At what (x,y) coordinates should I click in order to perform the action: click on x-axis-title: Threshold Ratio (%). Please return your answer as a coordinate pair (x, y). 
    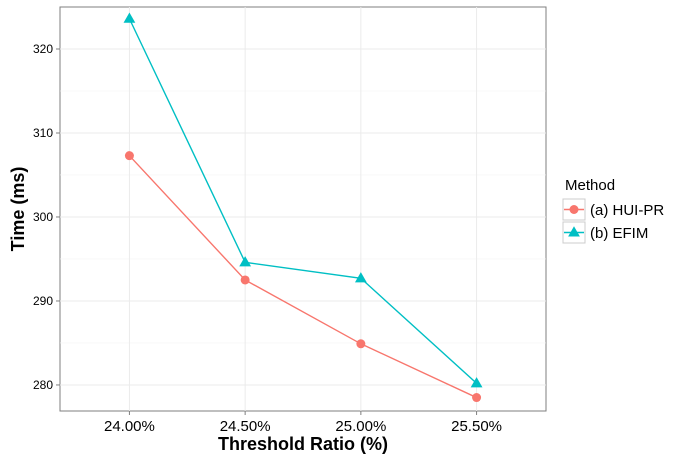
    Looking at the image, I should click on (303, 444).